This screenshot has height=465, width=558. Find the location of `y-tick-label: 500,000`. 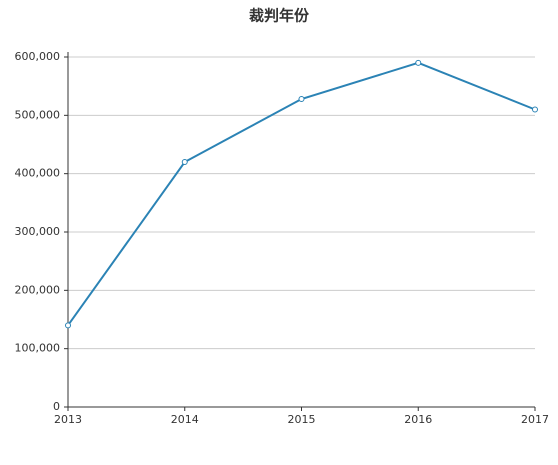

y-tick-label: 500,000 is located at coordinates (38, 114).